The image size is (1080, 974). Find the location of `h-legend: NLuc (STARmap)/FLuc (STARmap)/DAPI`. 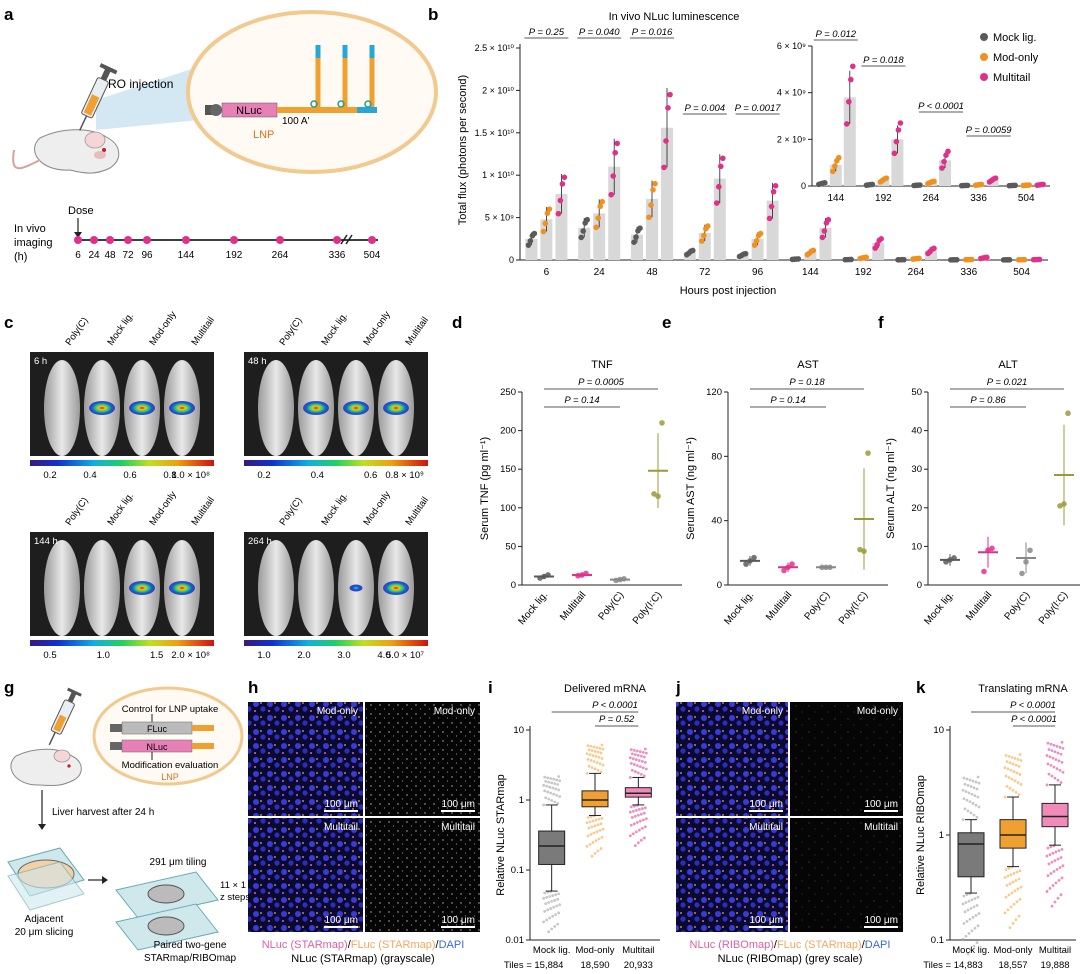

h-legend: NLuc (STARmap)/FLuc (STARmap)/DAPI is located at coordinates (363, 945).